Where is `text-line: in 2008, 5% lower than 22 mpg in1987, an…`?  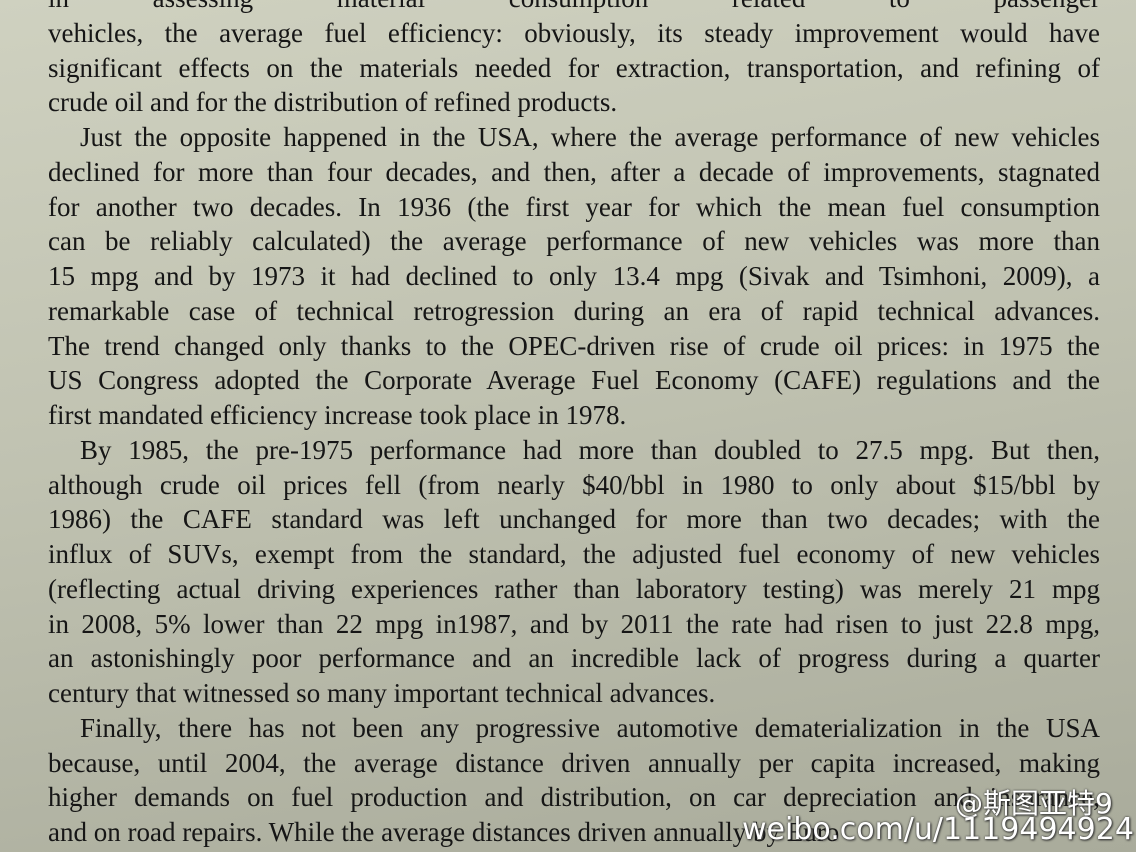
text-line: in 2008, 5% lower than 22 mpg in1987, an… is located at coordinates (574, 623).